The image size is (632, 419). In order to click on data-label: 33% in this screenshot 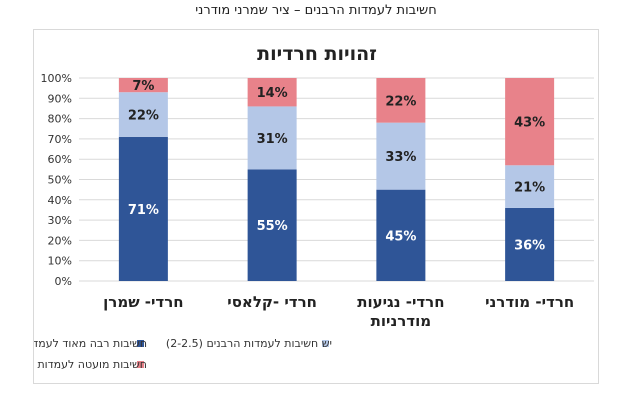, I will do `click(400, 157)`.